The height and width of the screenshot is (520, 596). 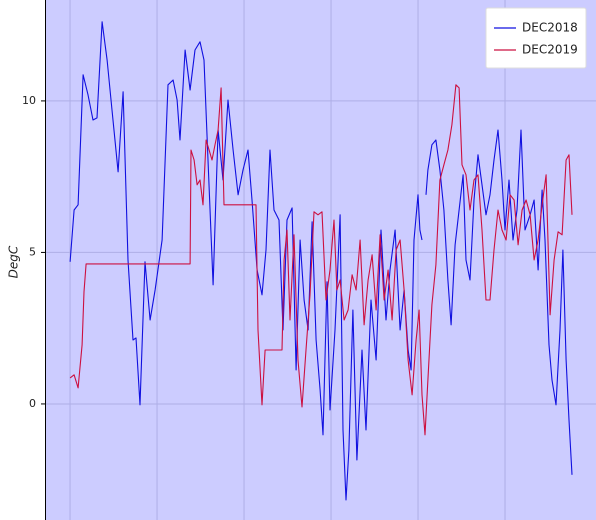 What do you see at coordinates (536, 38) in the screenshot?
I see `legend-box` at bounding box center [536, 38].